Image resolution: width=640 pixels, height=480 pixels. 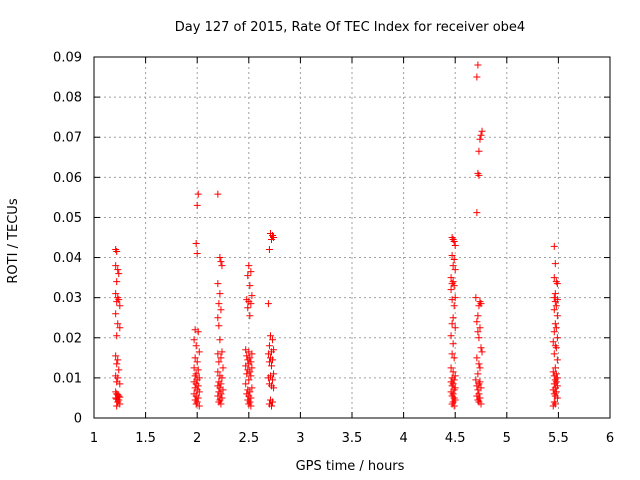 What do you see at coordinates (67, 138) in the screenshot?
I see `y-tick-label: 0.07` at bounding box center [67, 138].